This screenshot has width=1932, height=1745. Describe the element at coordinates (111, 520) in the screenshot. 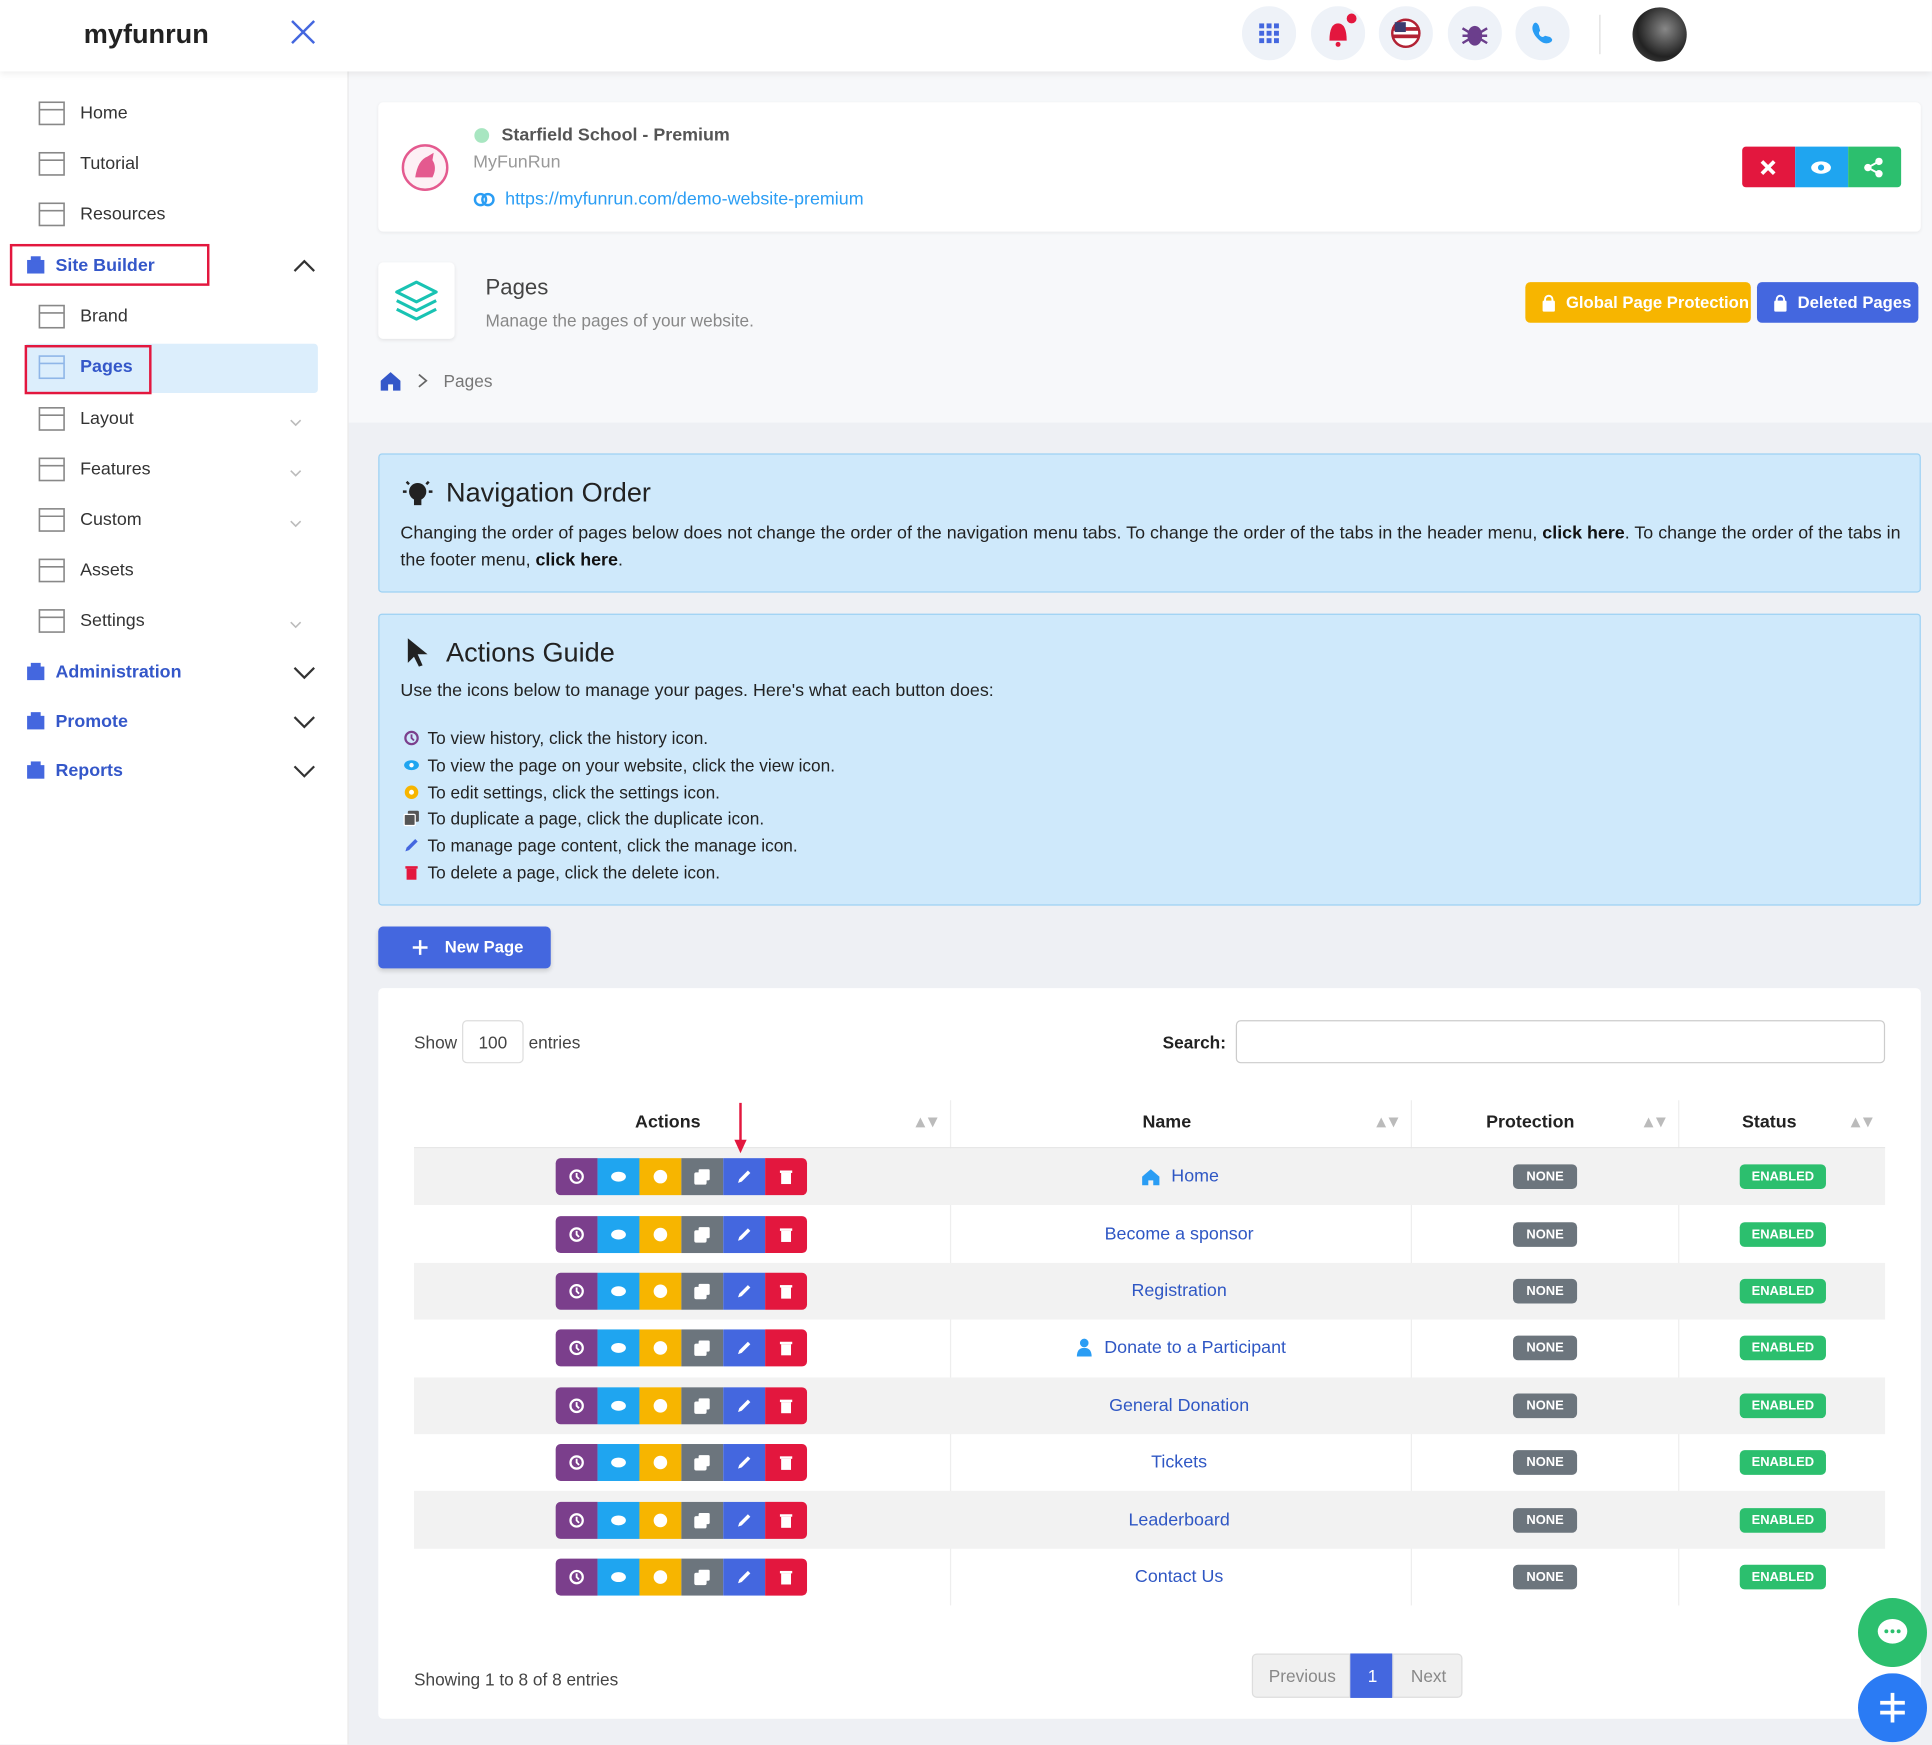

I see `sidebar-item: Custom` at that location.